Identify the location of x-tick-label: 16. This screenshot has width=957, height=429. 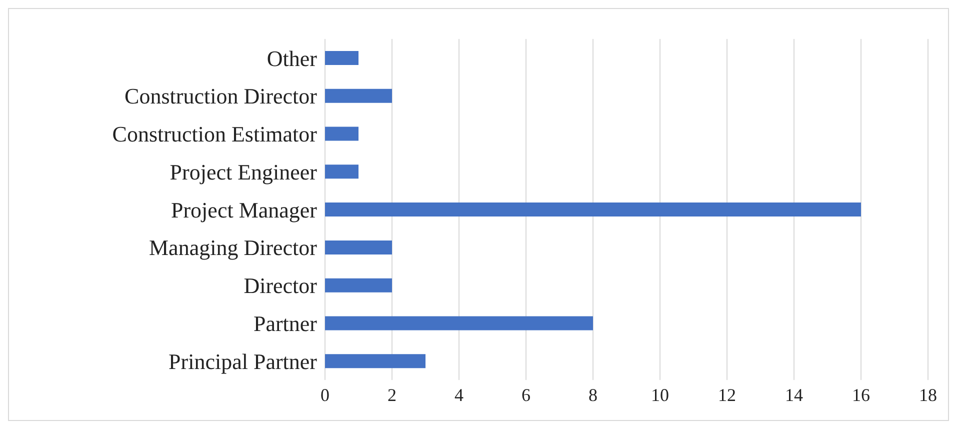
(861, 394).